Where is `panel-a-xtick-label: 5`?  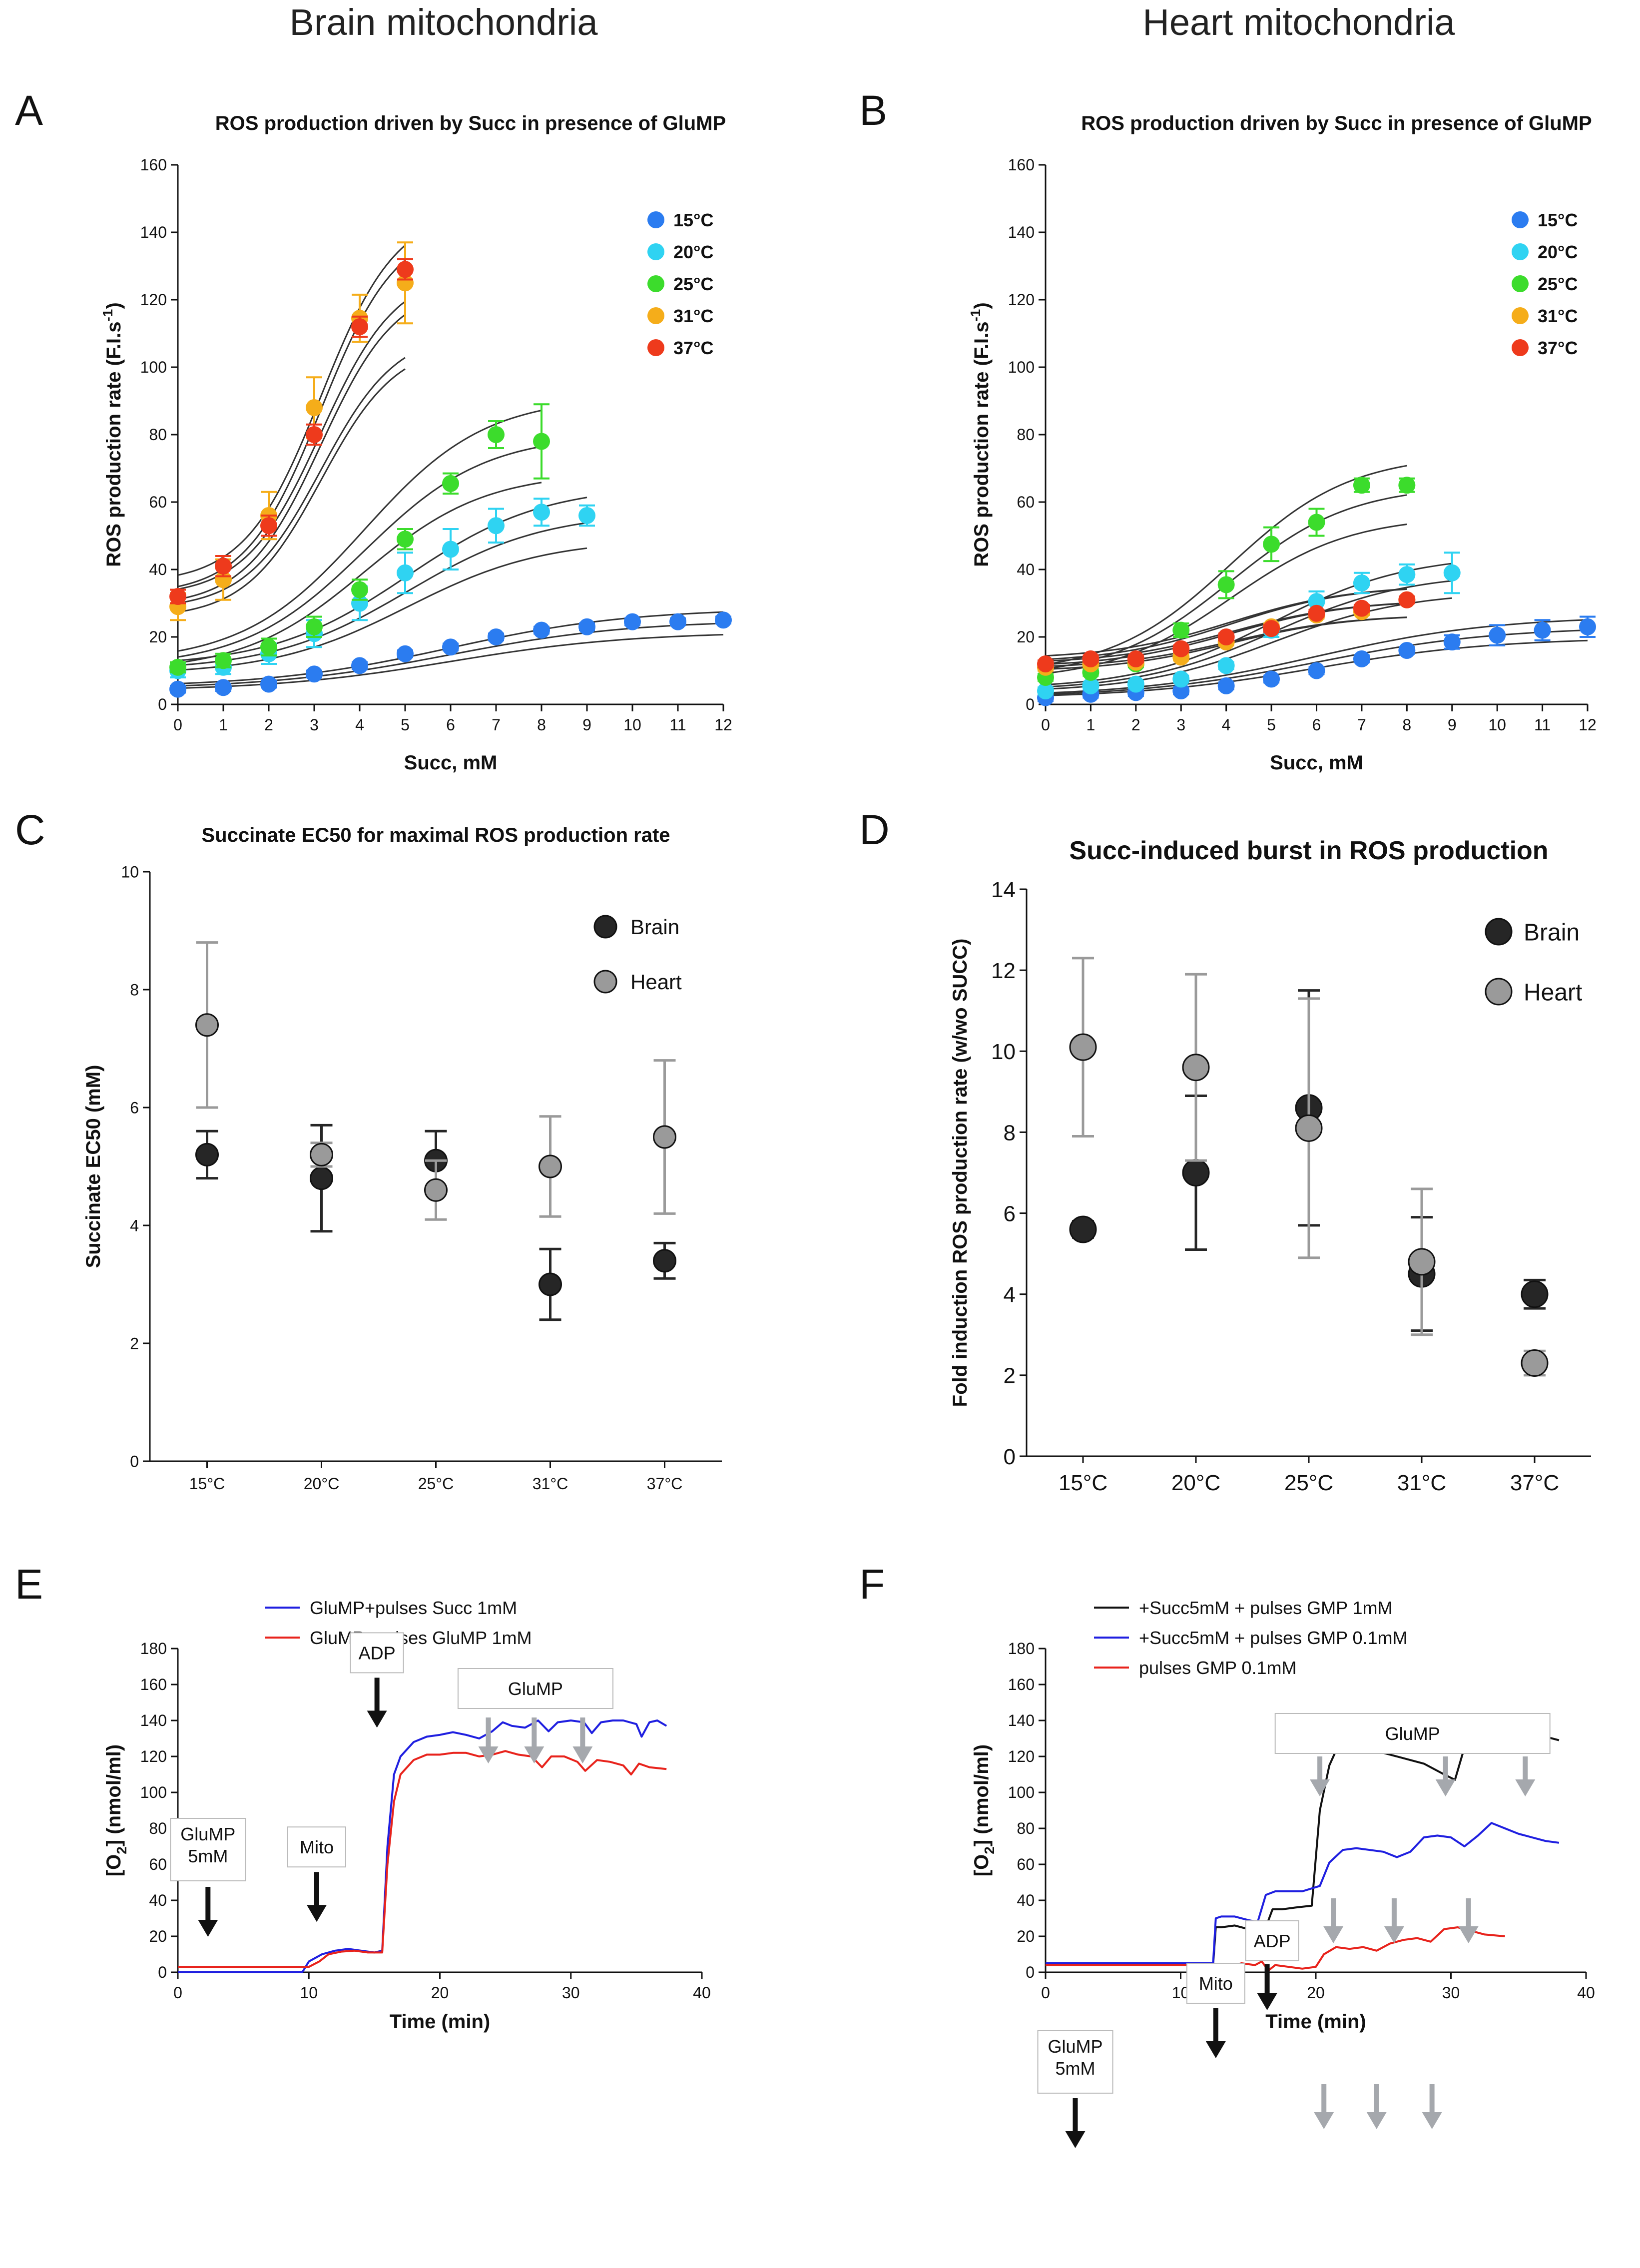
panel-a-xtick-label: 5 is located at coordinates (406, 725).